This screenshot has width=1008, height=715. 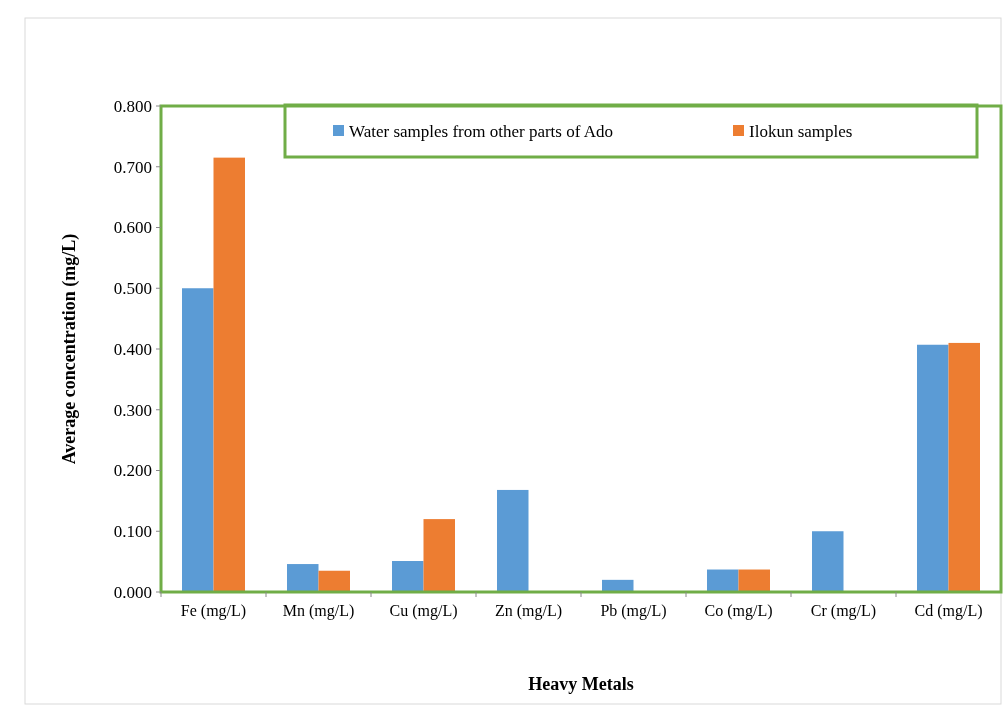 I want to click on y-tick-label: 0.300, so click(x=132, y=410).